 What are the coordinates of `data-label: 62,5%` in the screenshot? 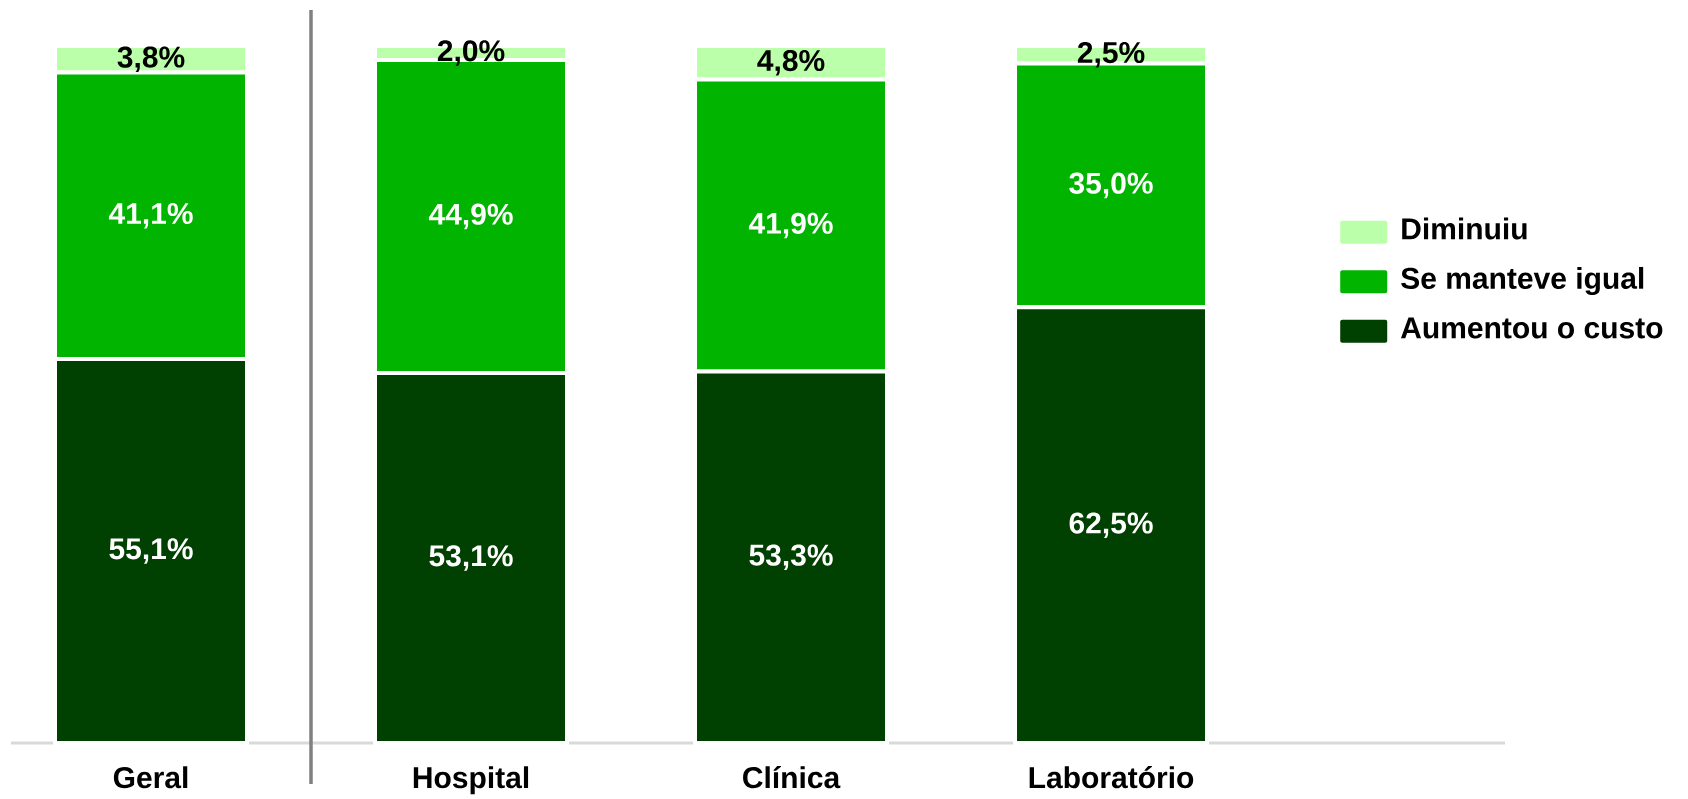 It's located at (1111, 525).